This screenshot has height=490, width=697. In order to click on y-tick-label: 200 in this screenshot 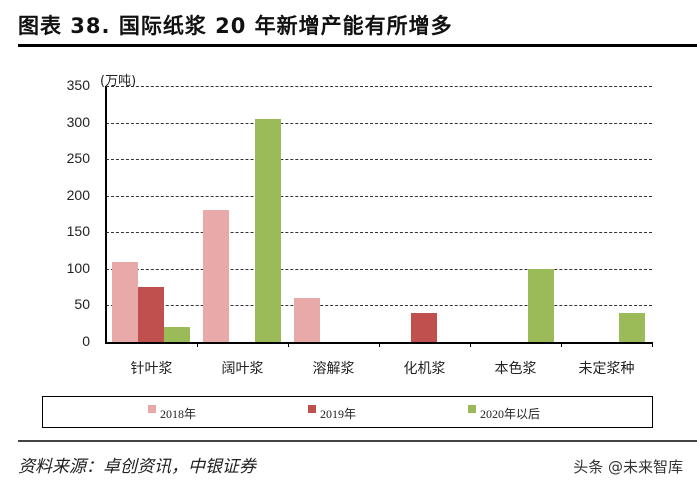, I will do `click(78, 194)`.